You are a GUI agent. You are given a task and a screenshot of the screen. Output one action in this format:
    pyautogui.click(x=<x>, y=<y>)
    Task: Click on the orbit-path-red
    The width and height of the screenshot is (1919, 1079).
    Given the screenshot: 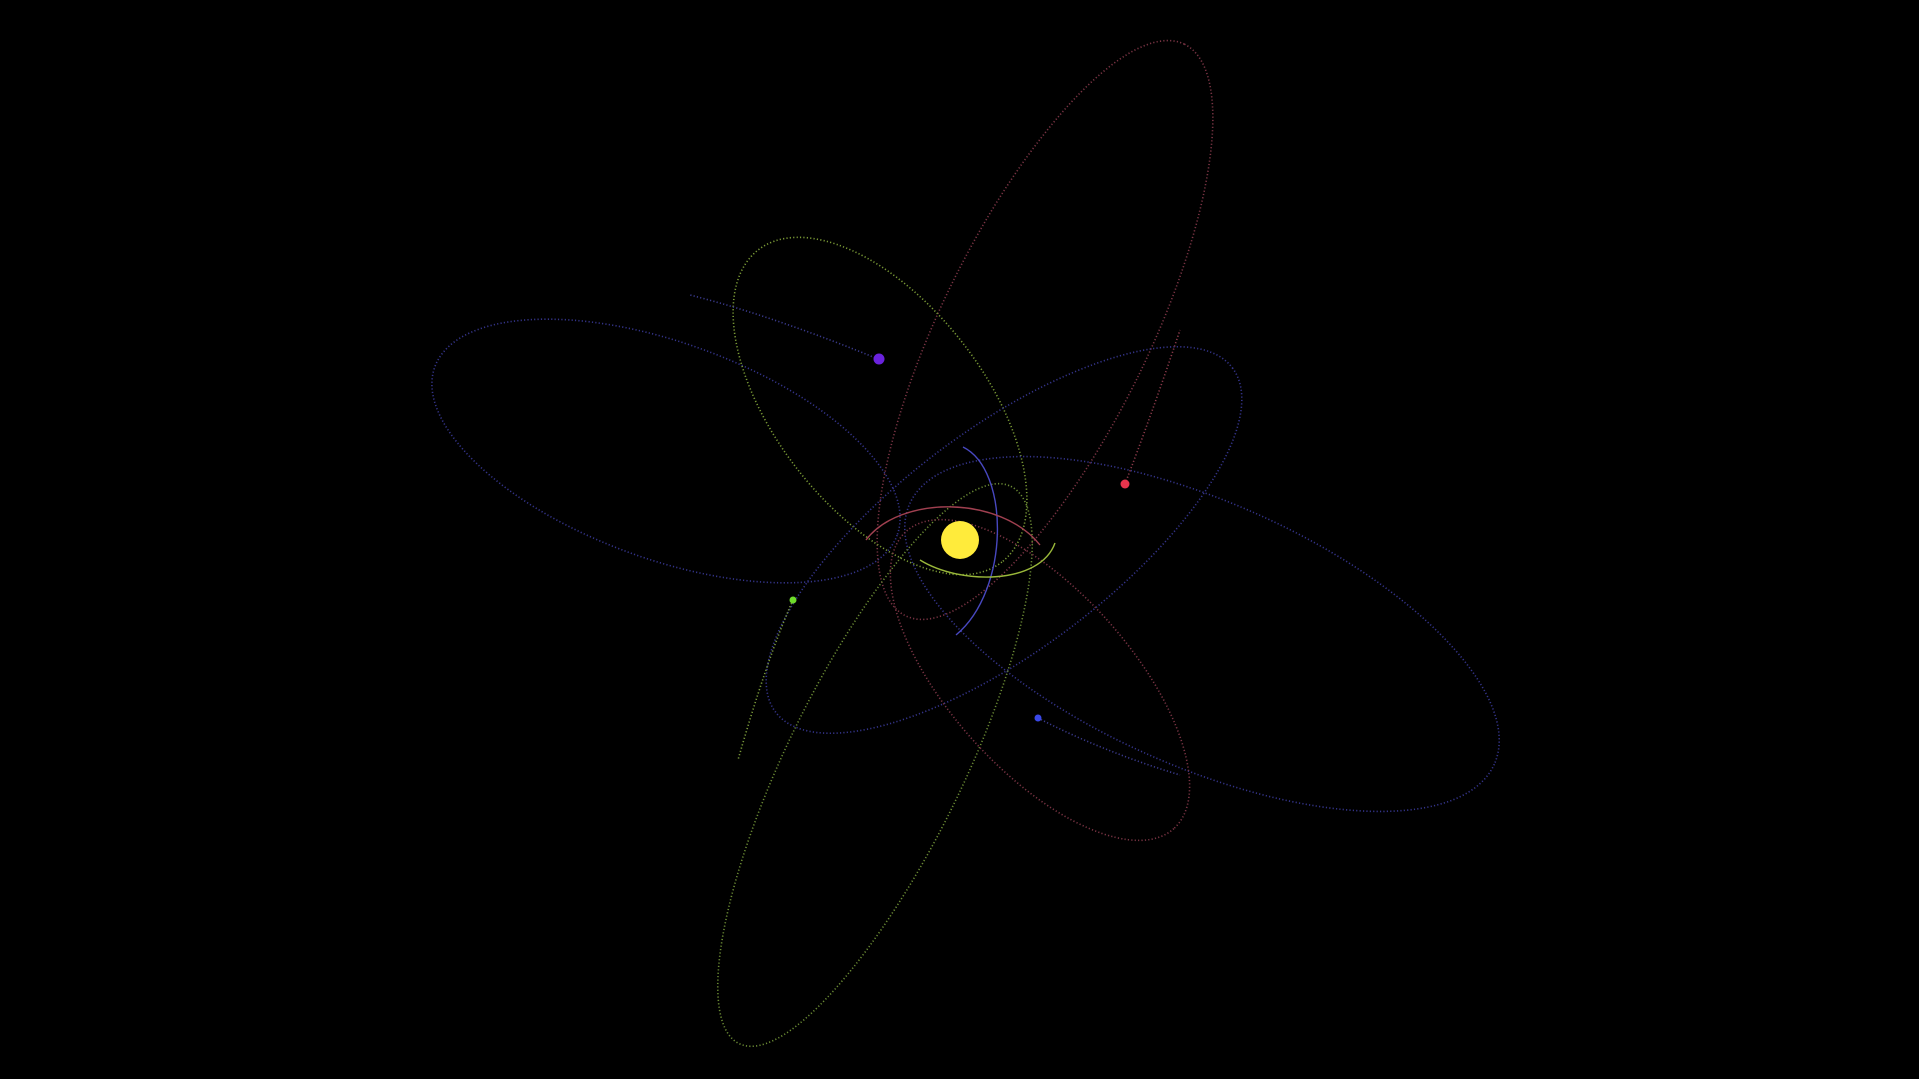 What is the action you would take?
    pyautogui.click(x=1045, y=330)
    